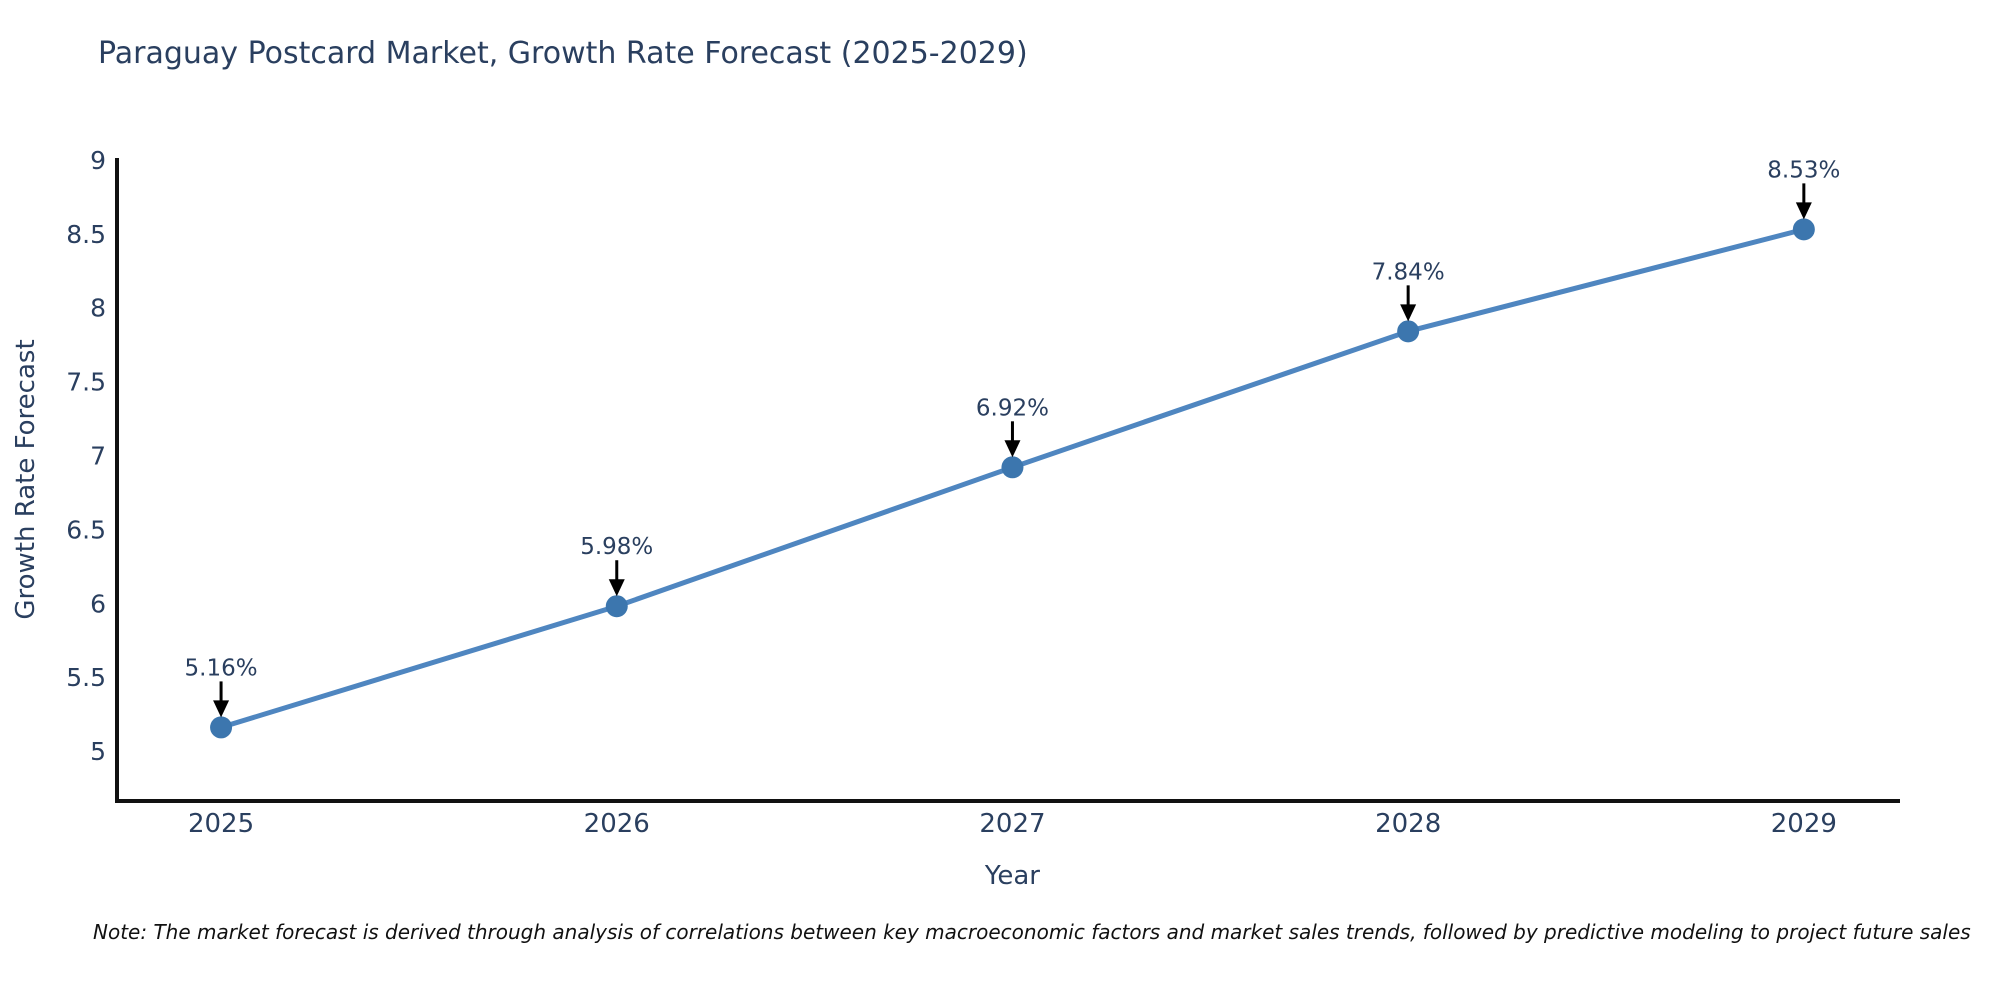  I want to click on x-tick-label: 2027, so click(1012, 824).